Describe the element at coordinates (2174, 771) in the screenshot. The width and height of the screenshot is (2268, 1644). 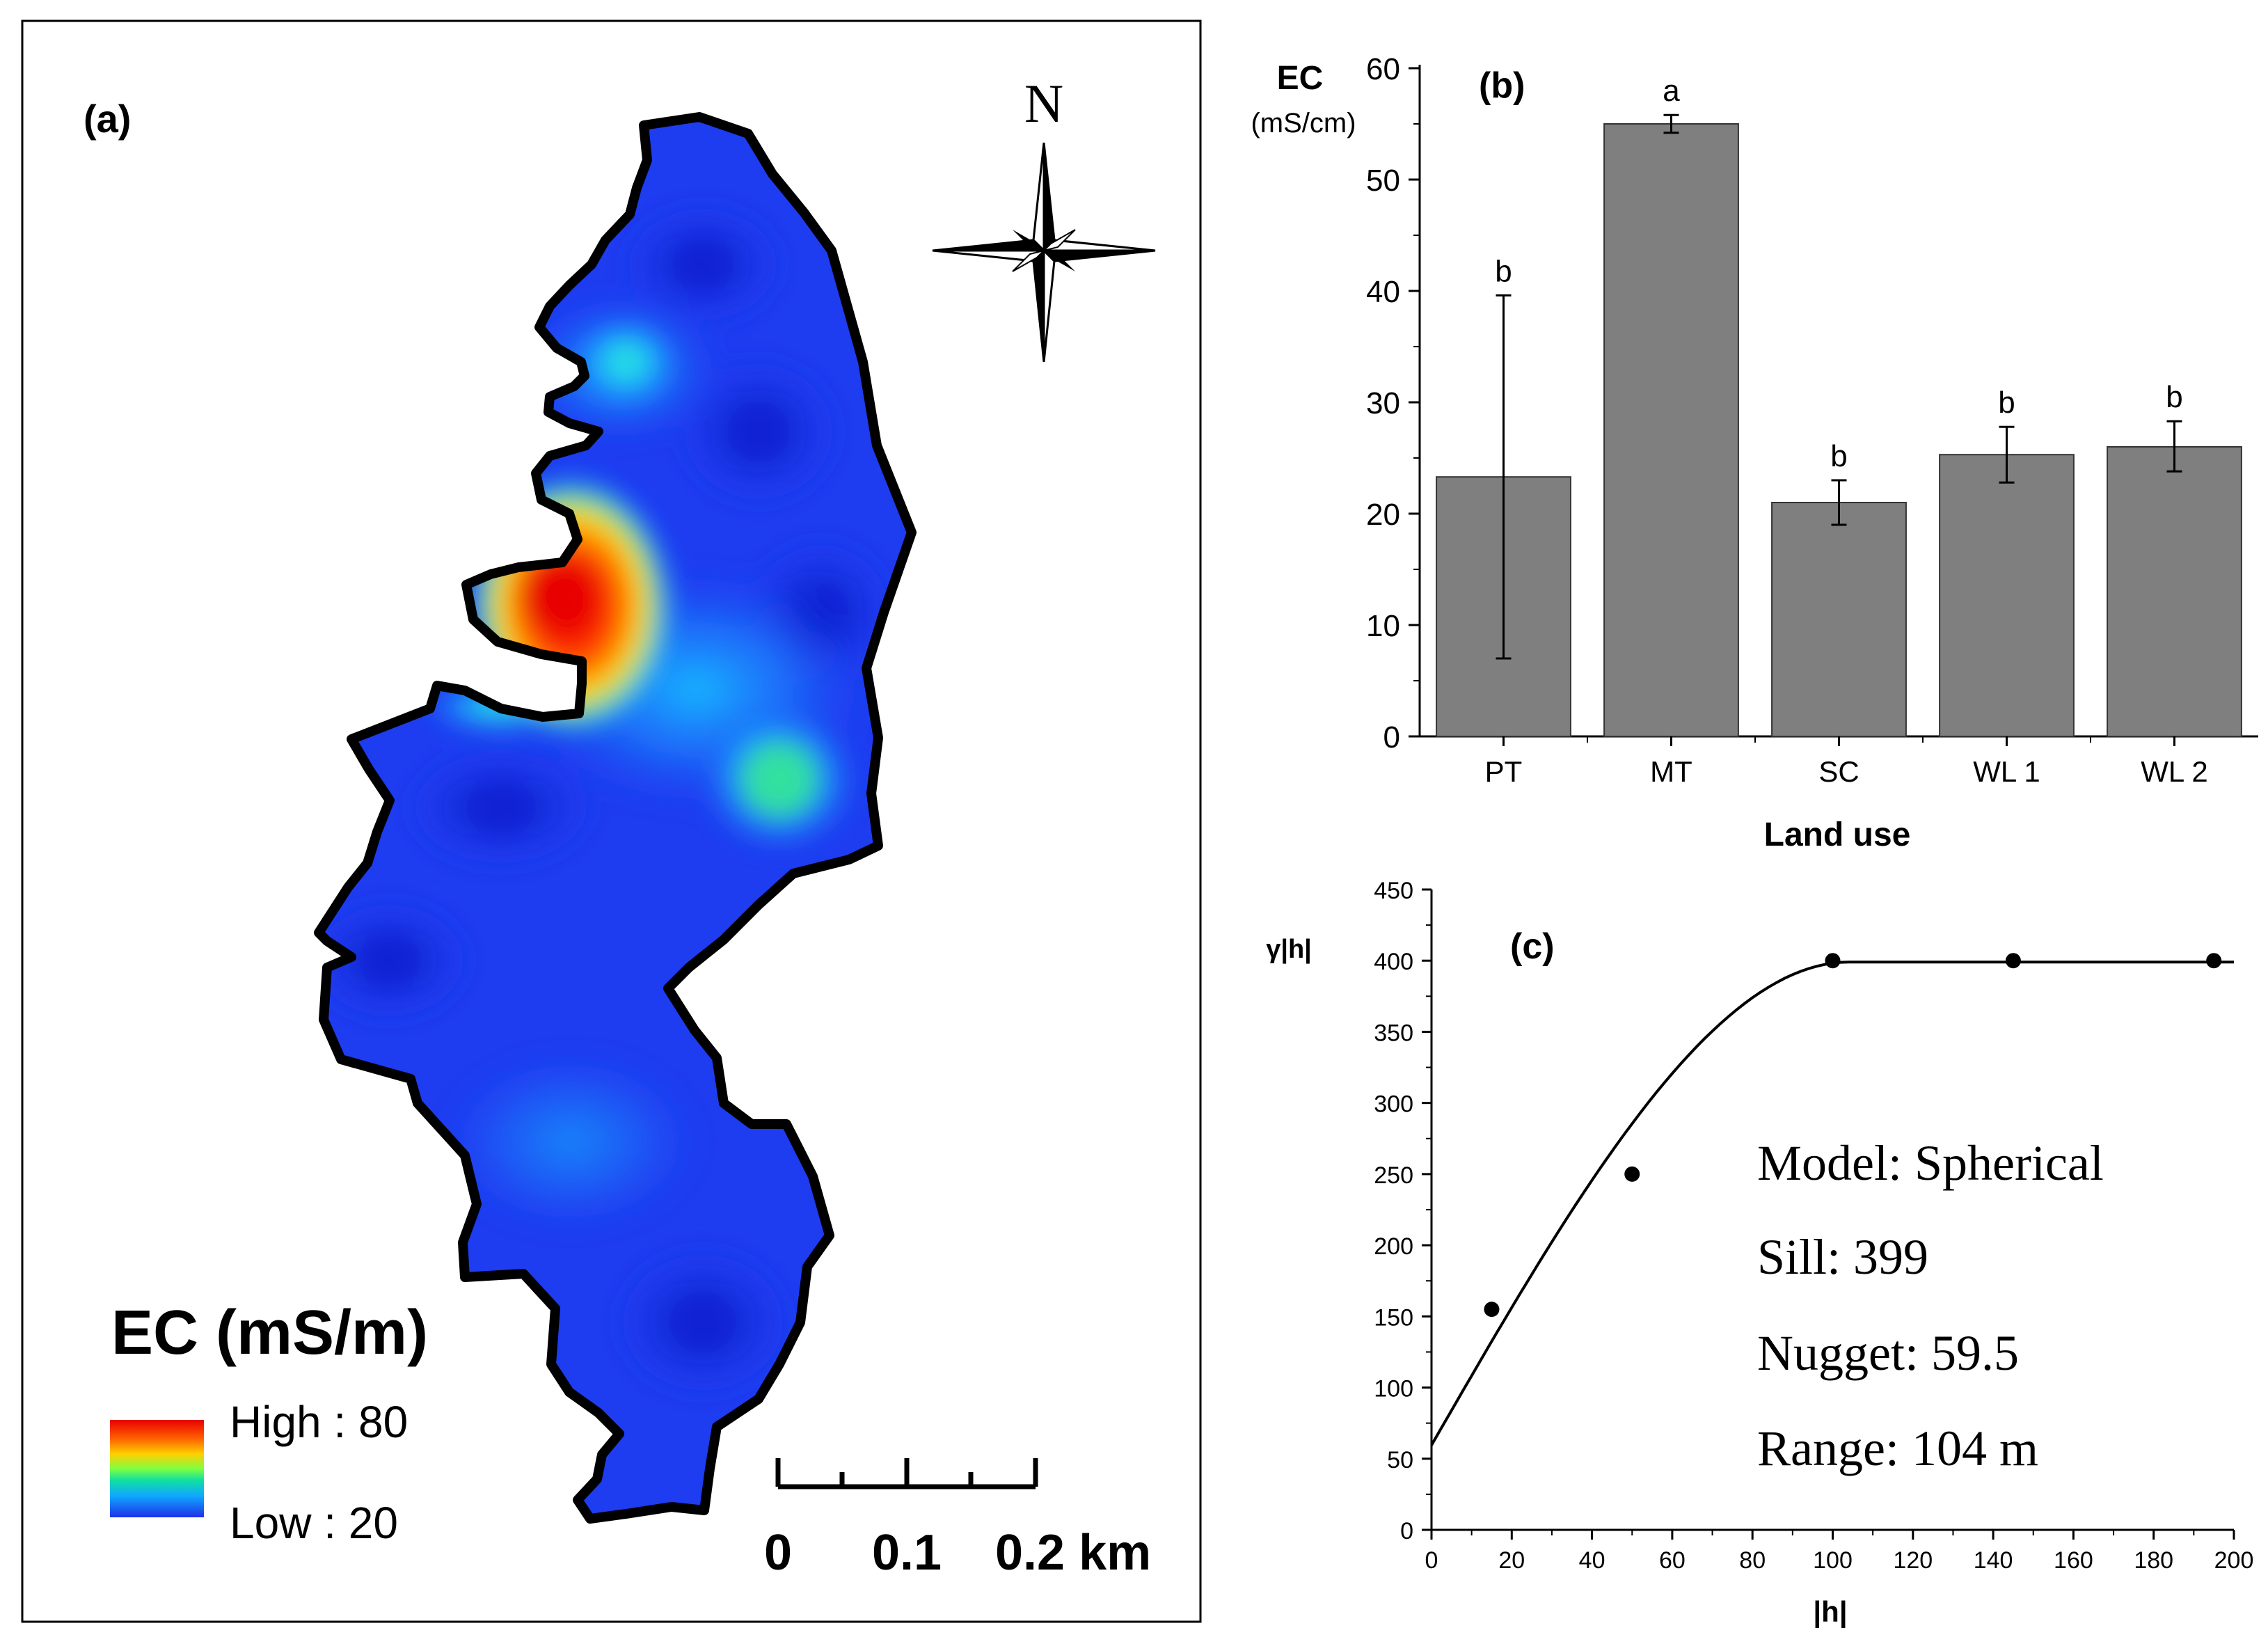
I see `panel-b-xtick-label: WL 2` at that location.